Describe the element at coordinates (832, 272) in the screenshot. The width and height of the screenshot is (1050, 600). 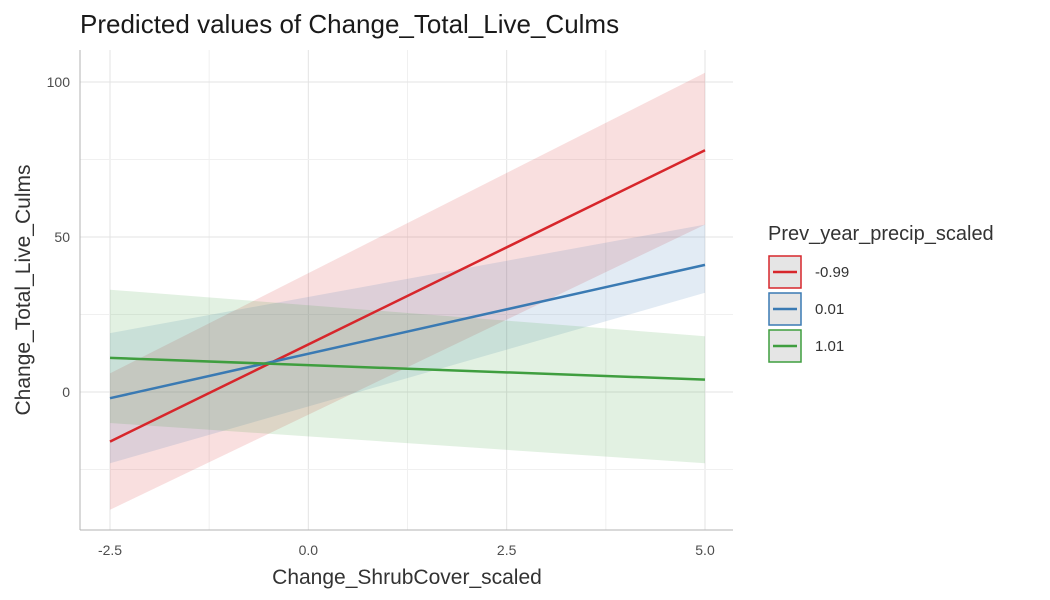
I see `legend-label-0: -0.99` at that location.